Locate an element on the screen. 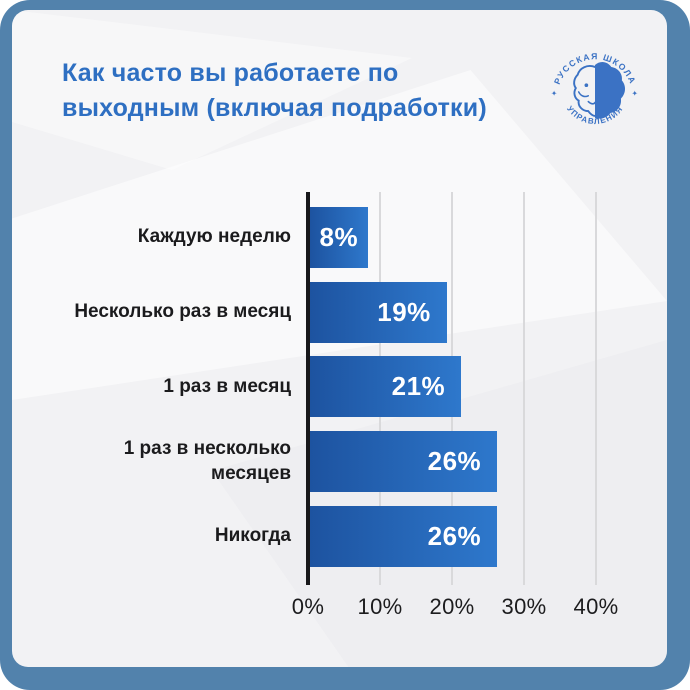  category-label: 1 раз в несколько месяцев is located at coordinates (207, 460).